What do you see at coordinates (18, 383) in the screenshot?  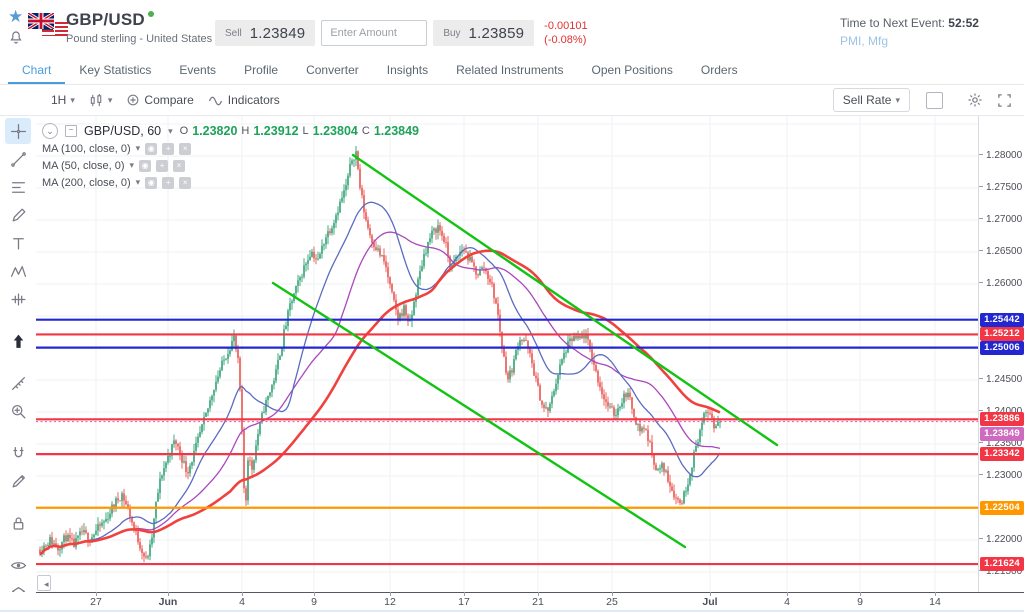 I see `measure-icon` at bounding box center [18, 383].